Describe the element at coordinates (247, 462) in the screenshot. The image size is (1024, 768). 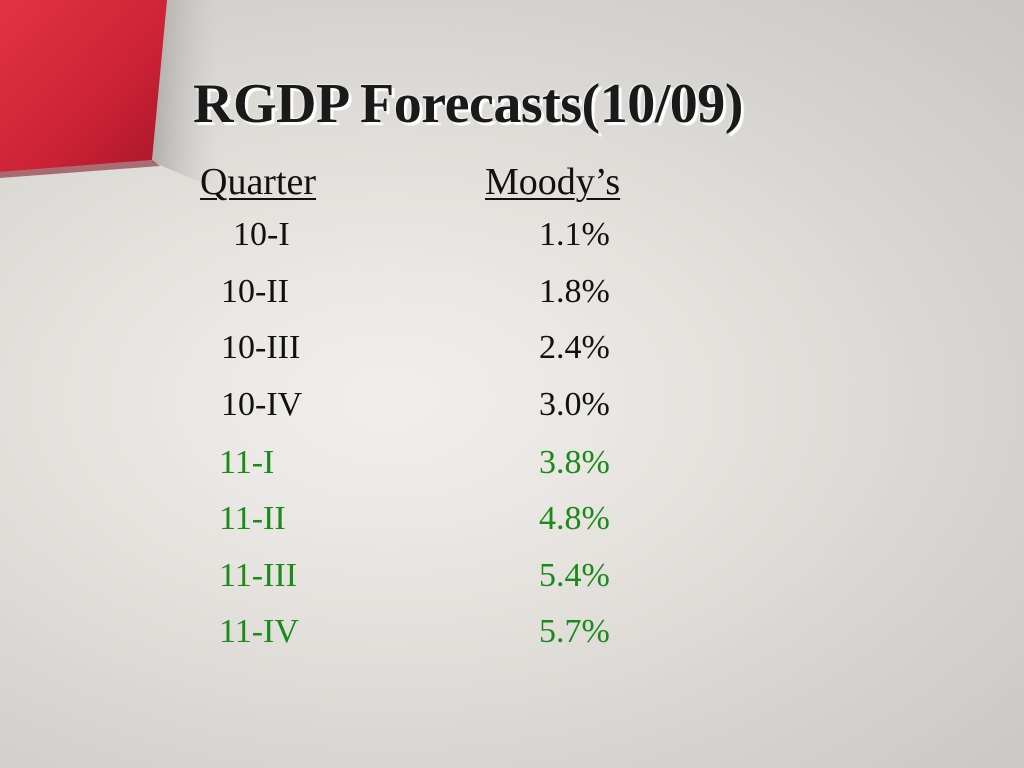
I see `quarter-cell: 11-I` at that location.